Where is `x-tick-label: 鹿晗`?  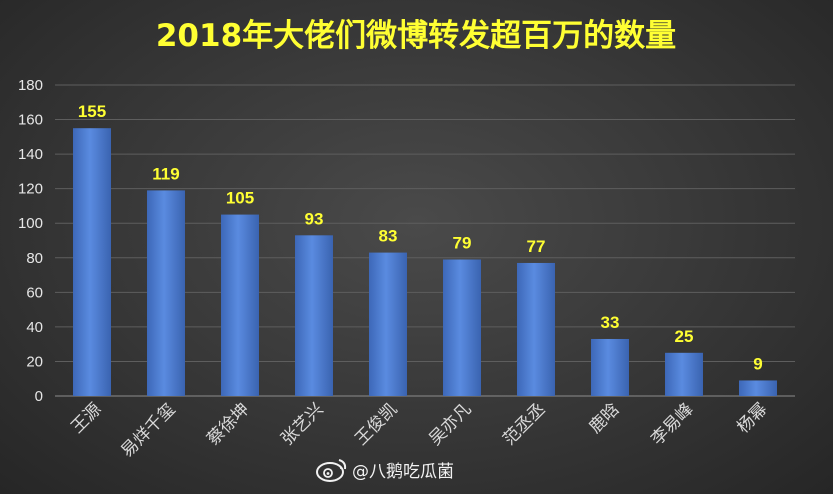
x-tick-label: 鹿晗 is located at coordinates (604, 418).